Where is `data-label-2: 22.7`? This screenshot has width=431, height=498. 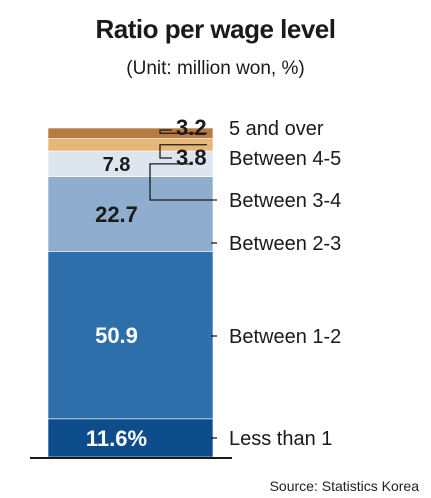 data-label-2: 22.7 is located at coordinates (116, 214).